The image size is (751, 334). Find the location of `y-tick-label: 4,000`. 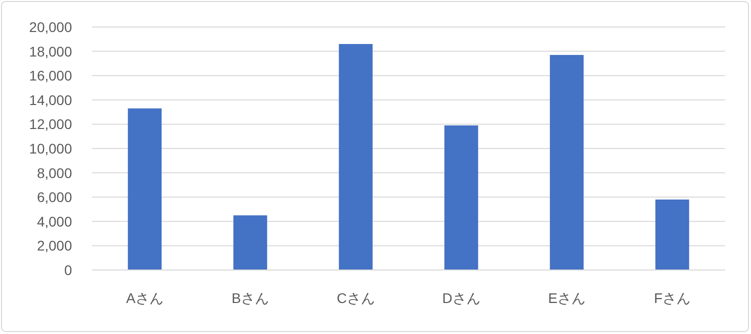

y-tick-label: 4,000 is located at coordinates (54, 221).